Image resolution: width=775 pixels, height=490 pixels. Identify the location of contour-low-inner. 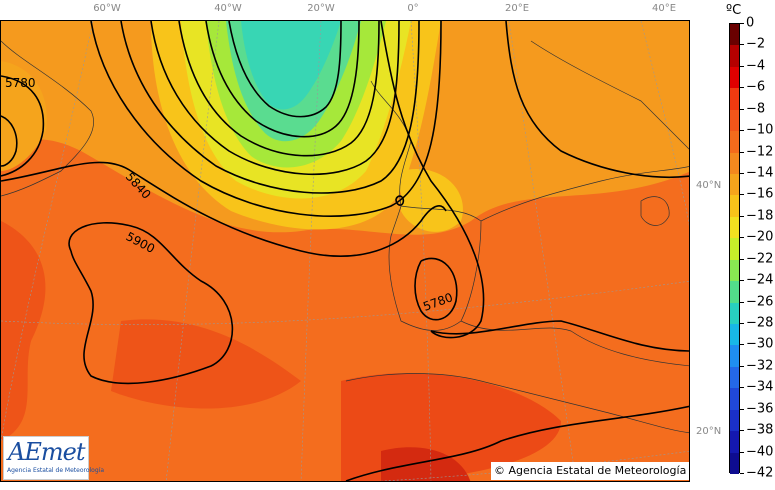
(9, 141).